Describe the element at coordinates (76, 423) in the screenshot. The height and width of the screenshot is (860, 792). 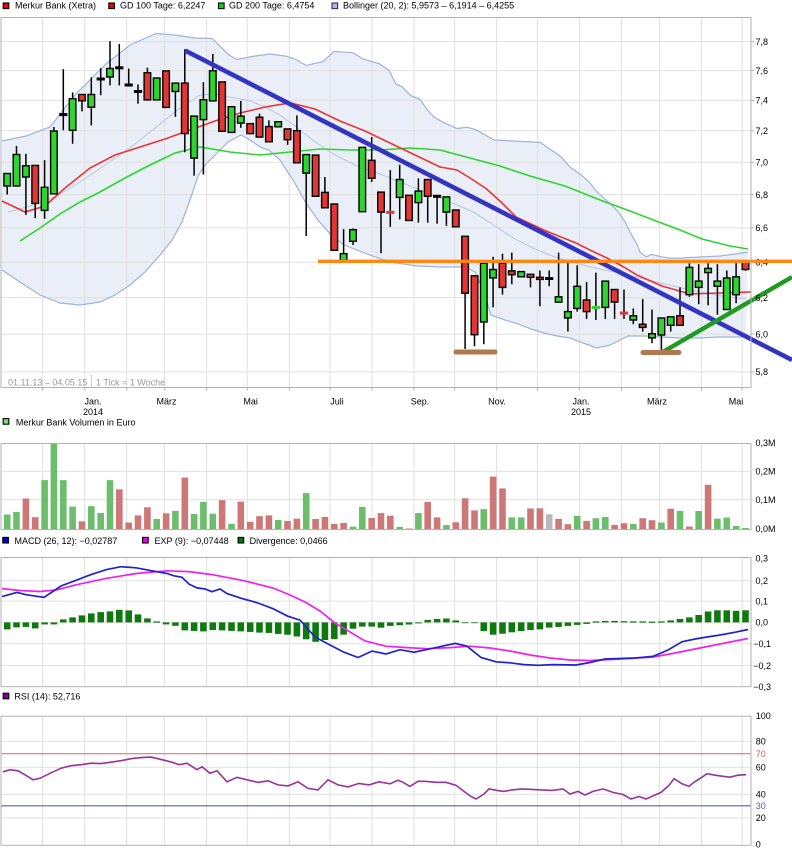
I see `svg-text: Merkur Bank Volumen in Euro` at that location.